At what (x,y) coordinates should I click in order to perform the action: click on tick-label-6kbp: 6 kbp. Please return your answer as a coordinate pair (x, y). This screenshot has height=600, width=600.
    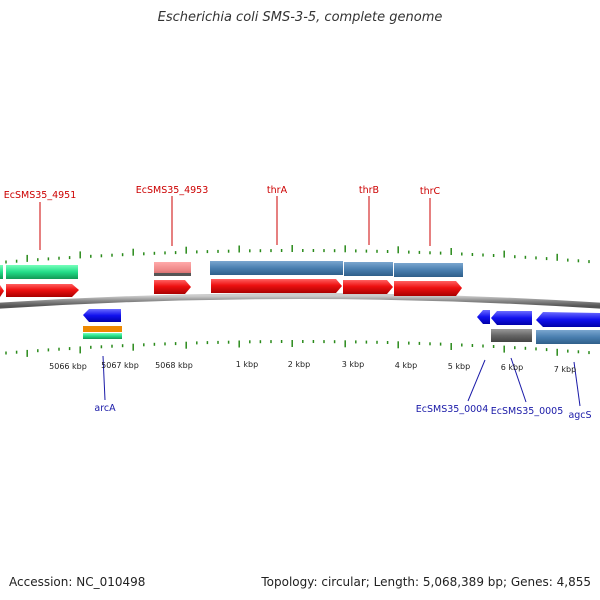
    Looking at the image, I should click on (512, 367).